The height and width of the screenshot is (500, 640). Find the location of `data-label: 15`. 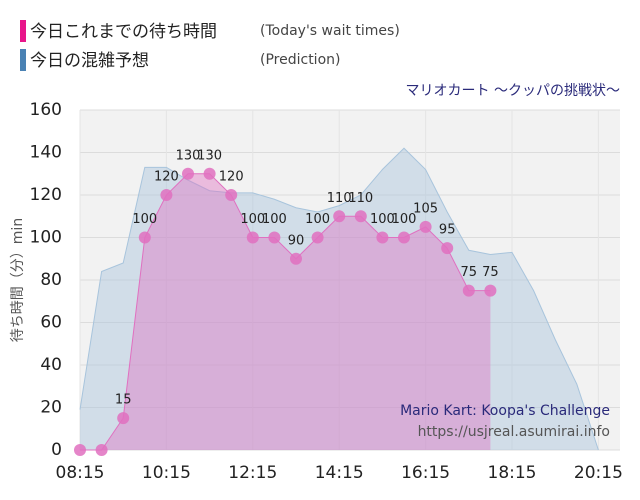

data-label: 15 is located at coordinates (123, 400).